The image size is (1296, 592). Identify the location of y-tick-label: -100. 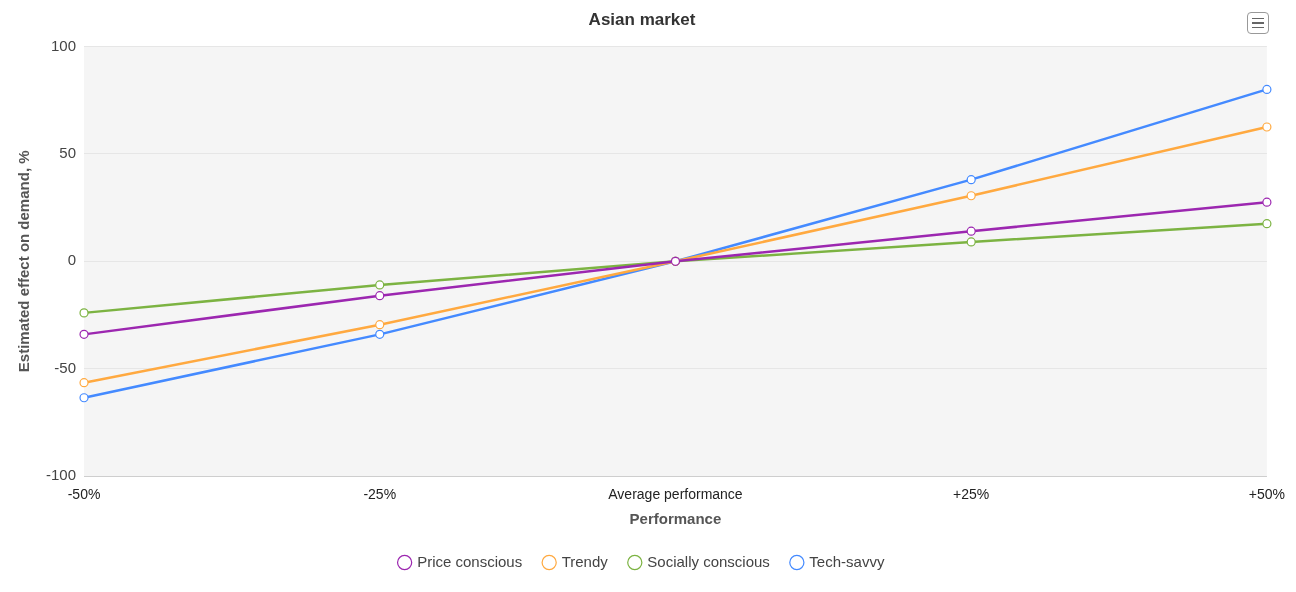
(61, 475).